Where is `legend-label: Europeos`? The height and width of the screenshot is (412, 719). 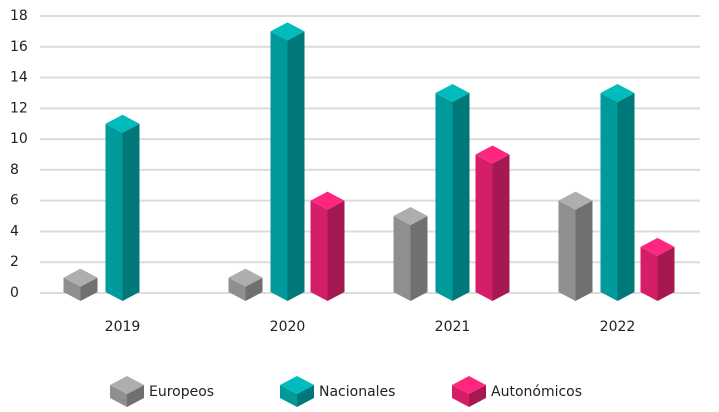 legend-label: Europeos is located at coordinates (181, 392).